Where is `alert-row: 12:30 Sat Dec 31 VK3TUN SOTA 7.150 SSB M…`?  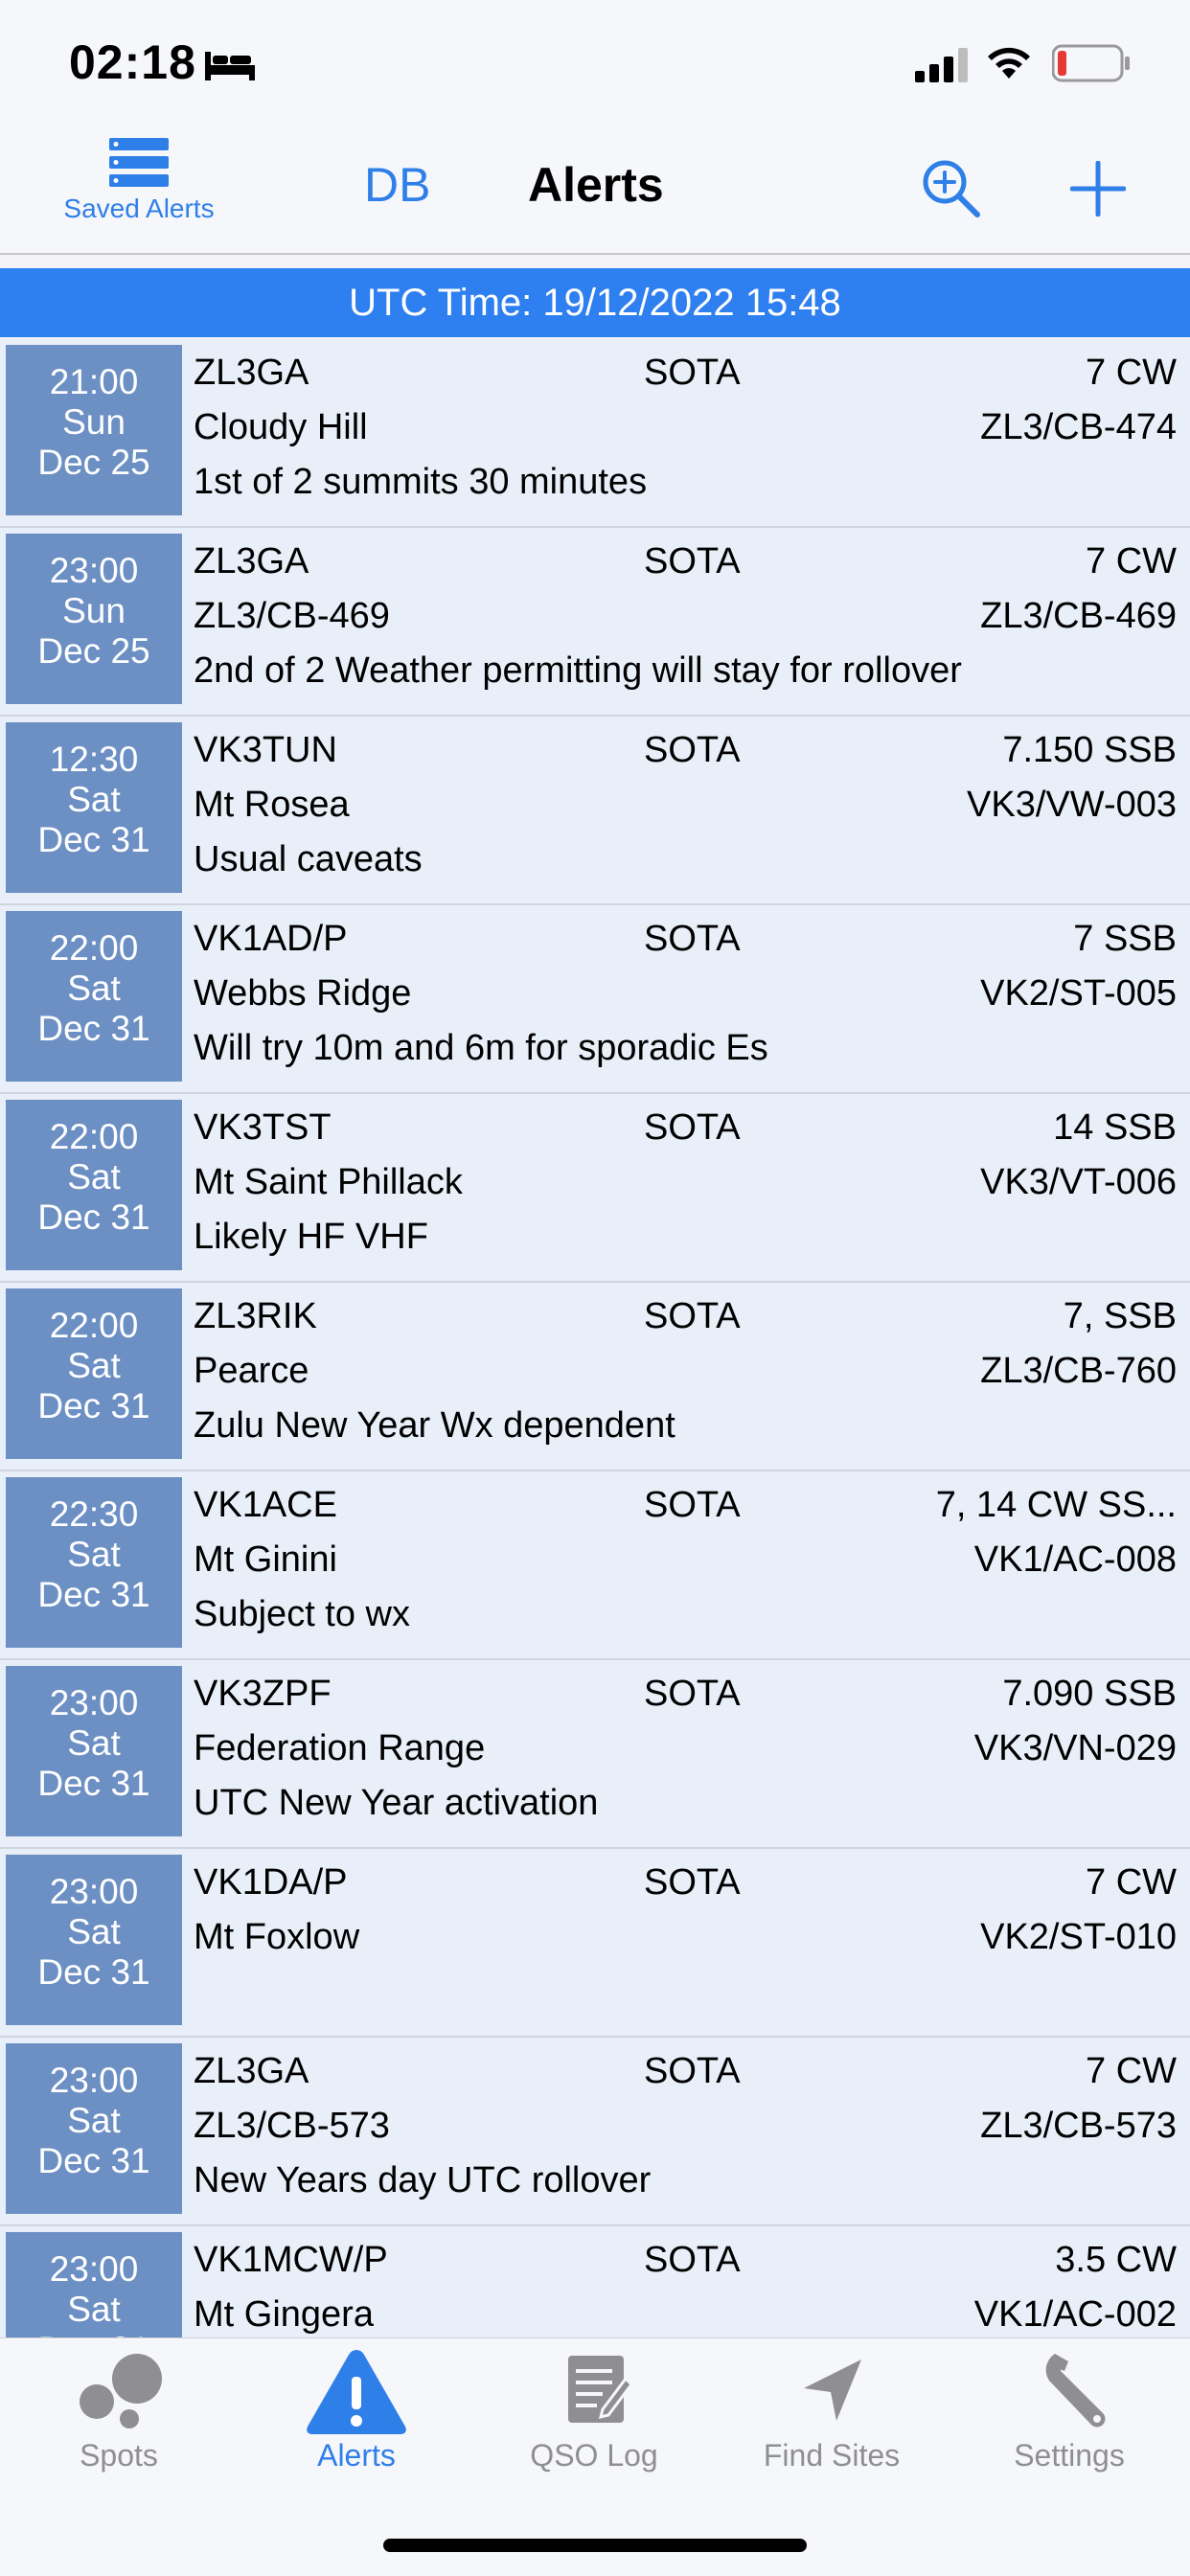 alert-row: 12:30 Sat Dec 31 VK3TUN SOTA 7.150 SSB M… is located at coordinates (595, 811).